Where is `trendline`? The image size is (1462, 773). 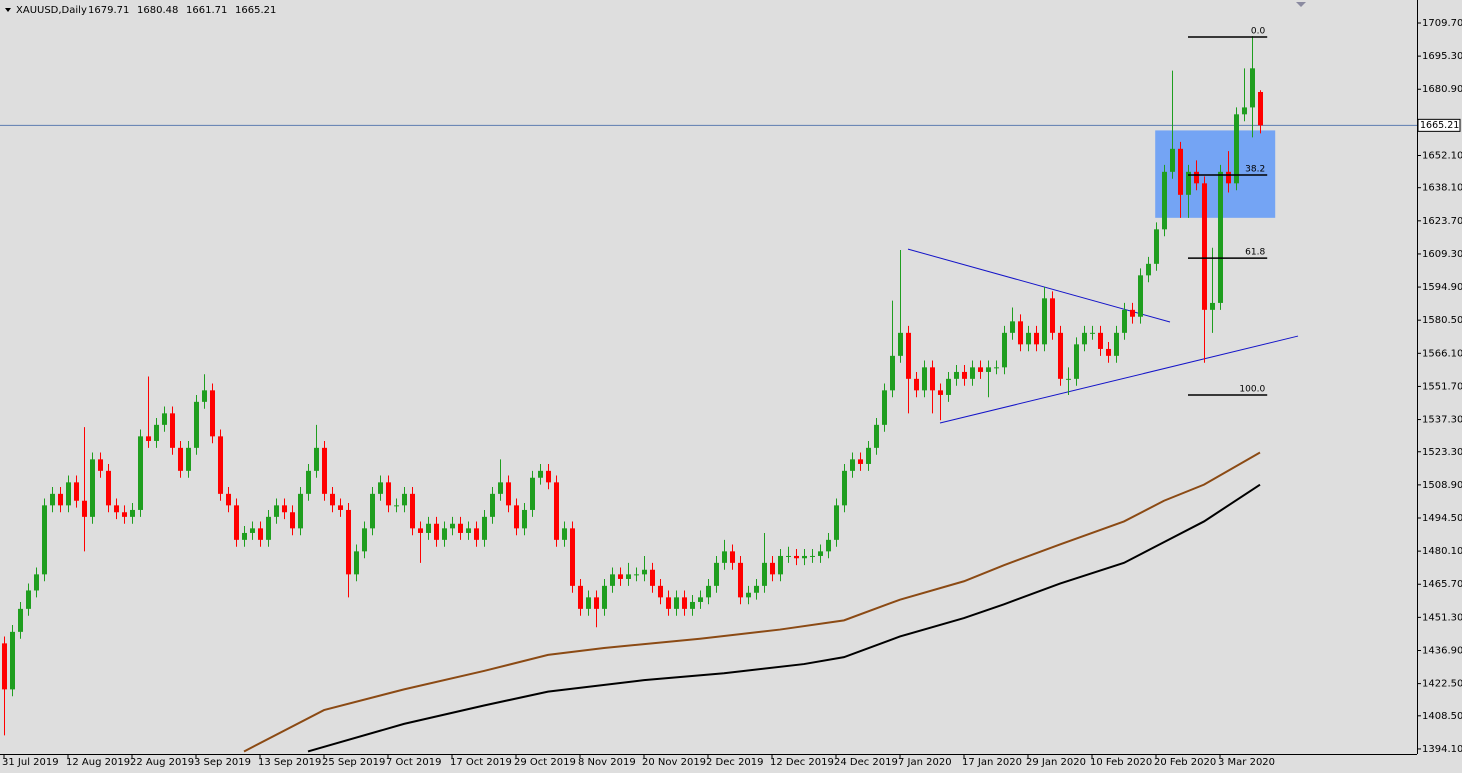
trendline is located at coordinates (1119, 379).